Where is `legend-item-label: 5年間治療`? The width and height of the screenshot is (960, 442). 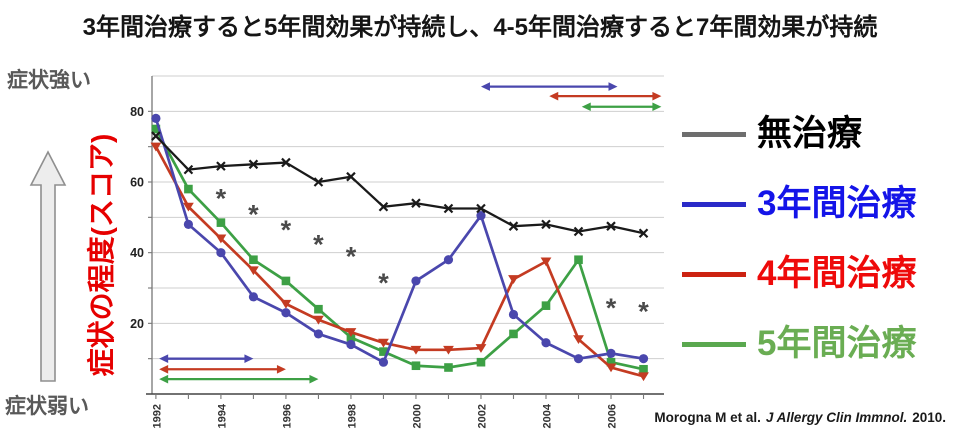 legend-item-label: 5年間治療 is located at coordinates (837, 343).